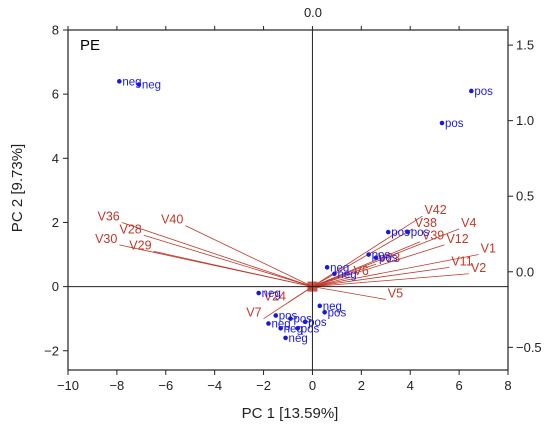  Describe the element at coordinates (313, 12) in the screenshot. I see `top-axis-label: 0.0` at that location.